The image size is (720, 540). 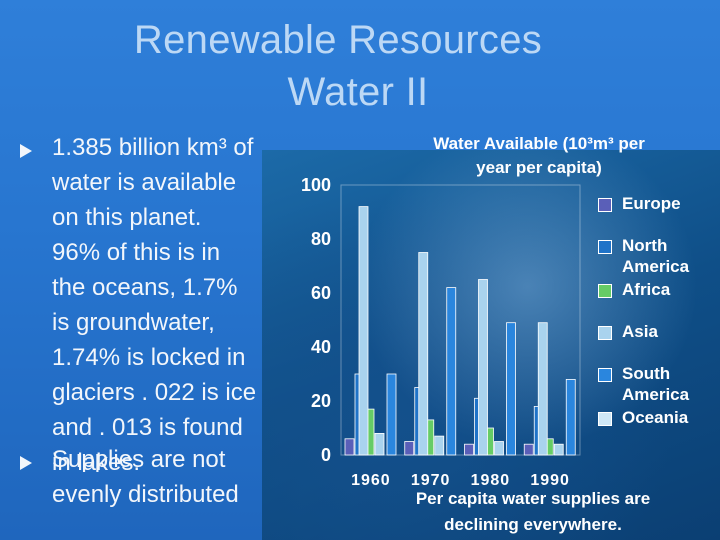 What do you see at coordinates (149, 357) in the screenshot?
I see `bullet-1-line-7: 1.74% is locked in` at bounding box center [149, 357].